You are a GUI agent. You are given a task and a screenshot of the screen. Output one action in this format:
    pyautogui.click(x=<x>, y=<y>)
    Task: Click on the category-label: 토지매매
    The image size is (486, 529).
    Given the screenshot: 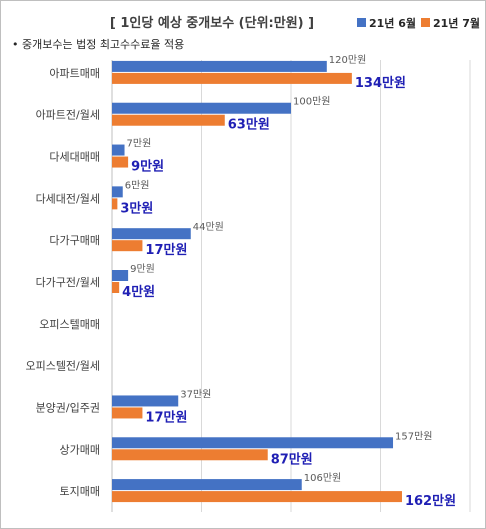 What is the action you would take?
    pyautogui.click(x=80, y=491)
    